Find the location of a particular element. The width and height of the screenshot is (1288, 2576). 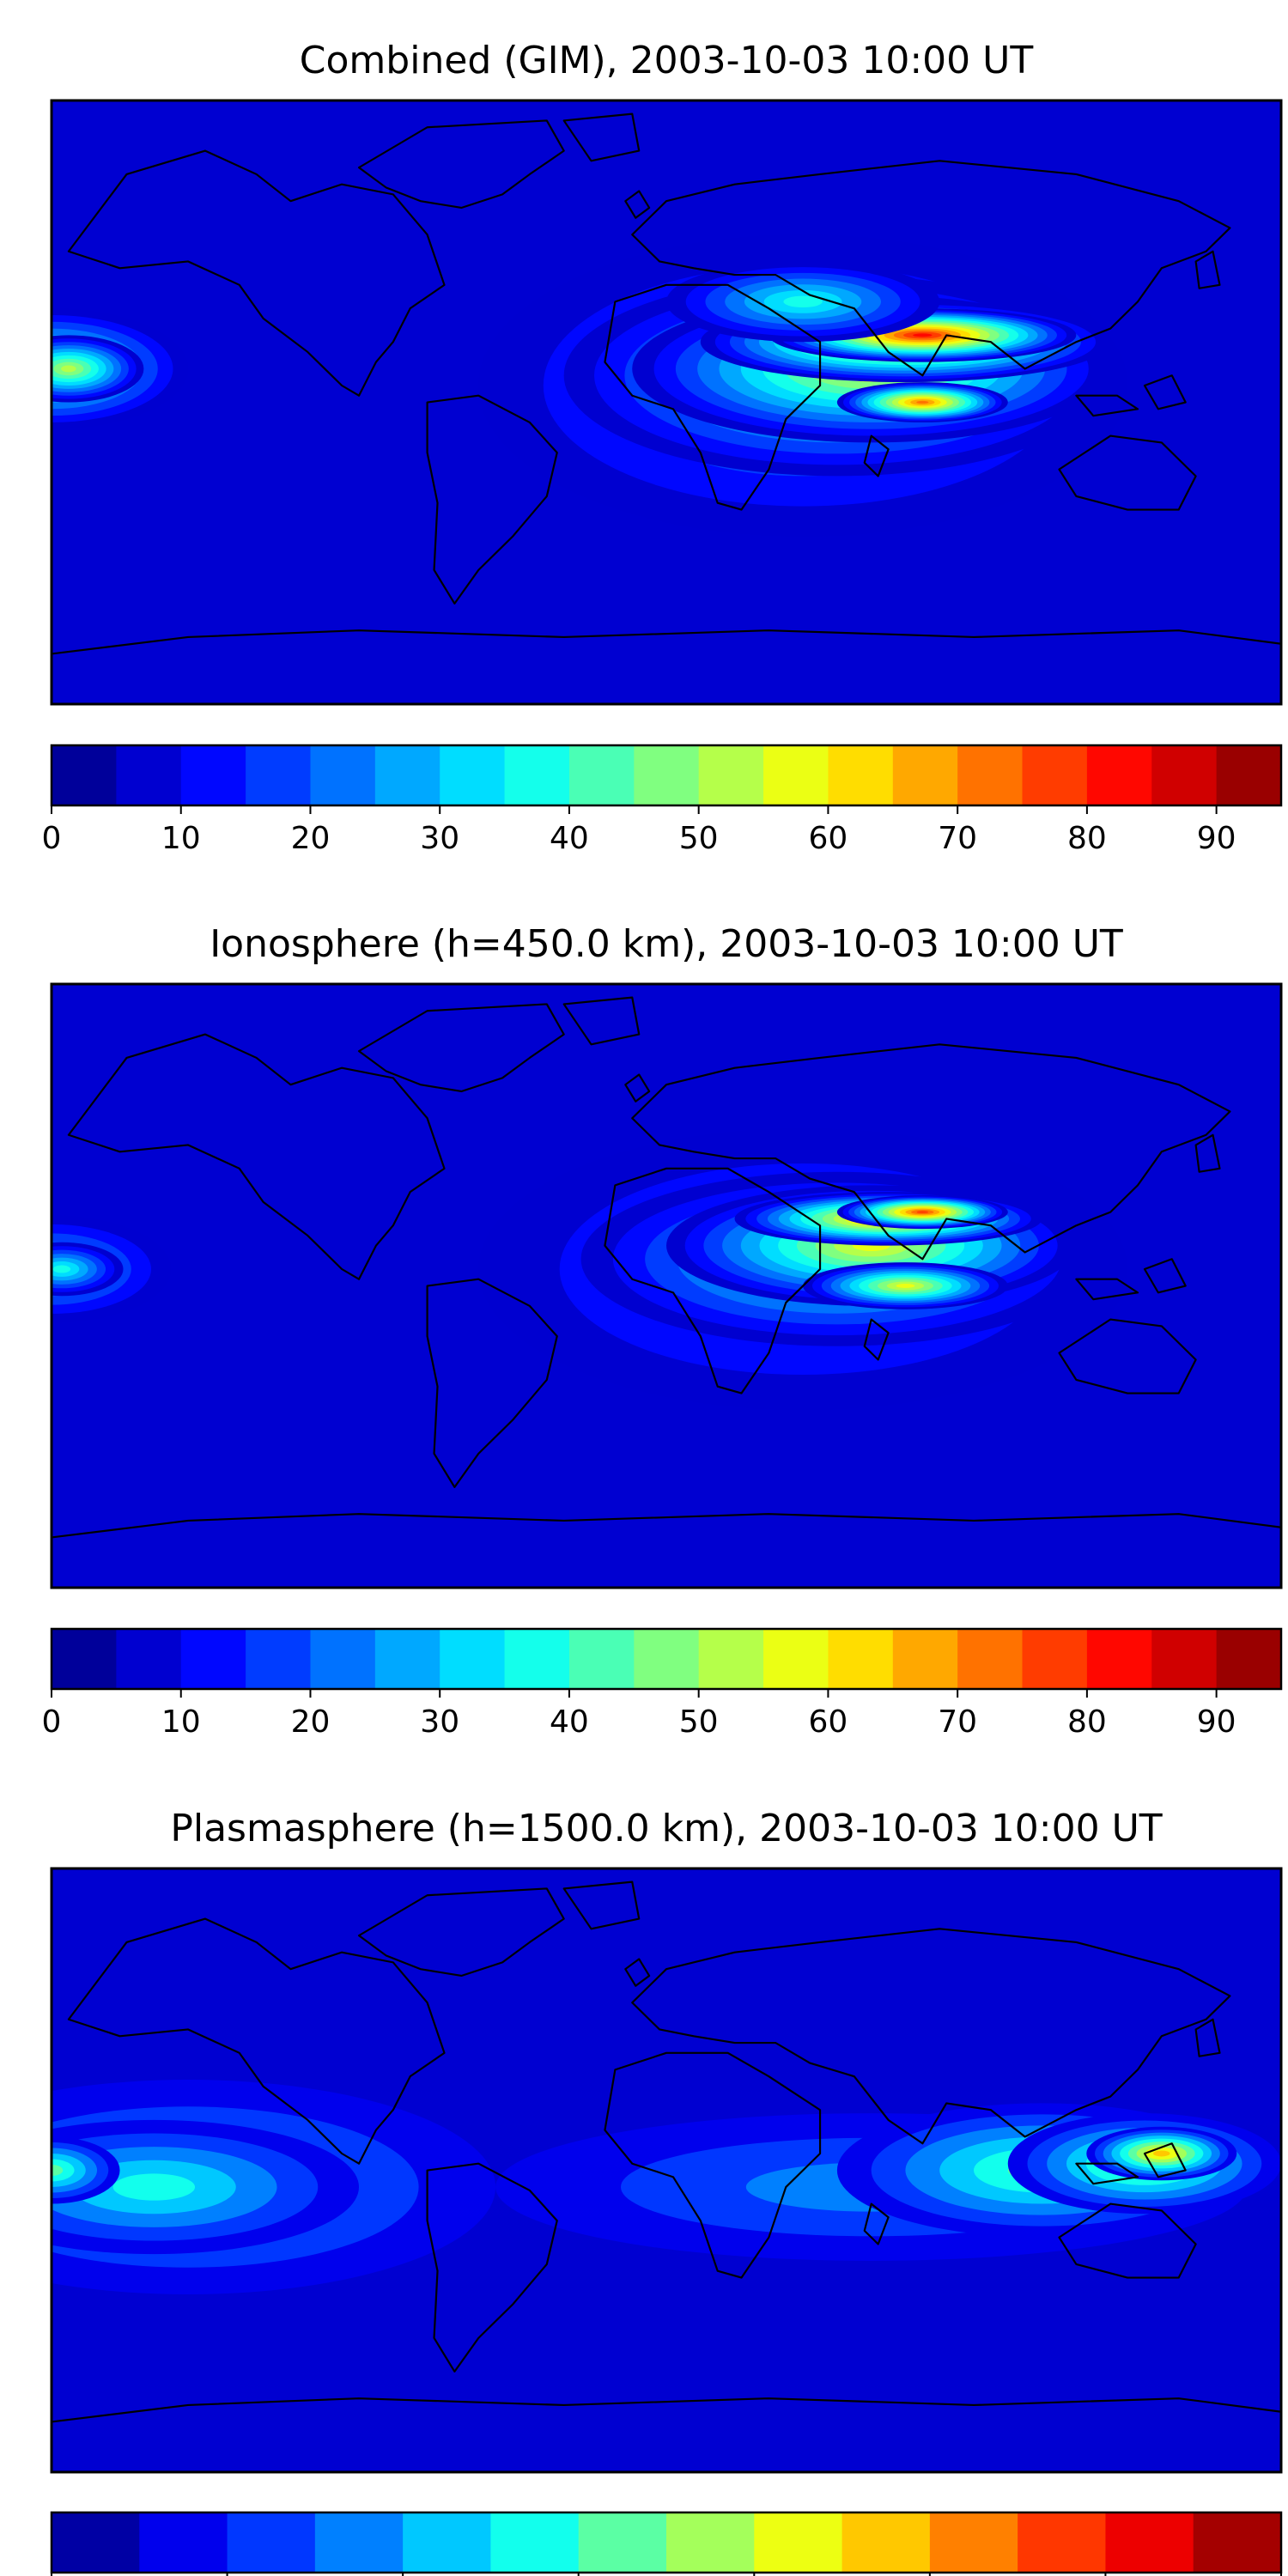

colorbar-tick-label: 90 is located at coordinates (1217, 1722).